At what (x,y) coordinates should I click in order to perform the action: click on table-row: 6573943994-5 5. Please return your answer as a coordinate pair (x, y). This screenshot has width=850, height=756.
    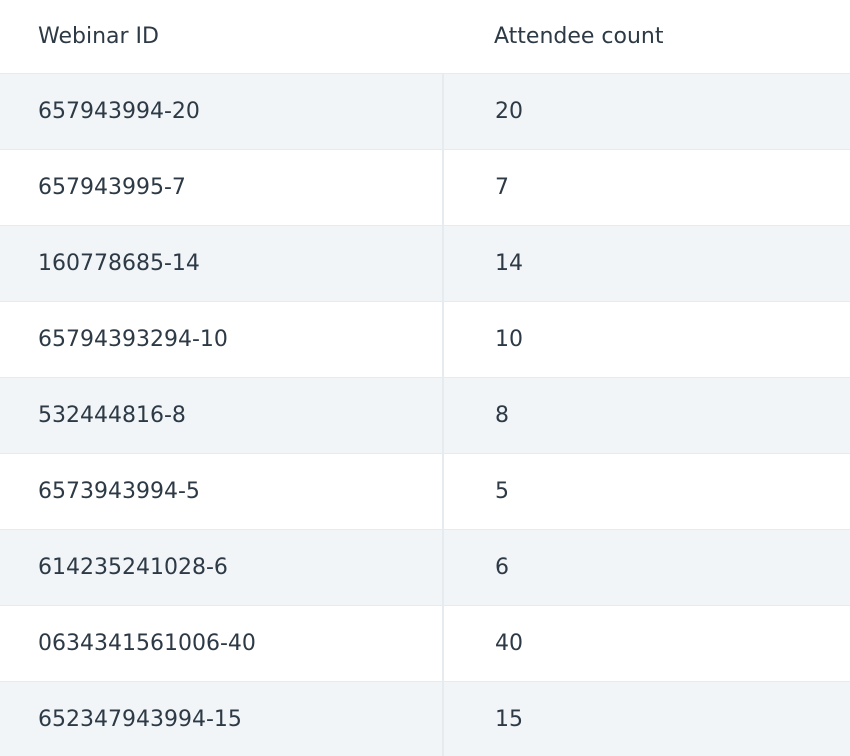
    Looking at the image, I should click on (425, 491).